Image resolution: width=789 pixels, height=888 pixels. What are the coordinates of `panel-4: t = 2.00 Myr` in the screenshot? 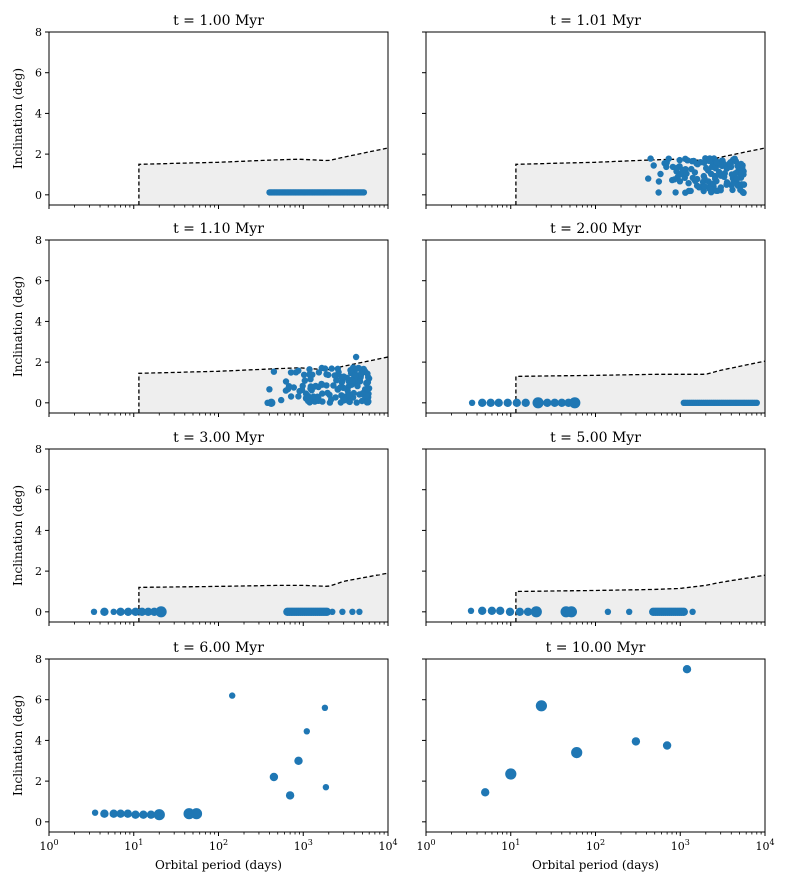 It's located at (594, 319).